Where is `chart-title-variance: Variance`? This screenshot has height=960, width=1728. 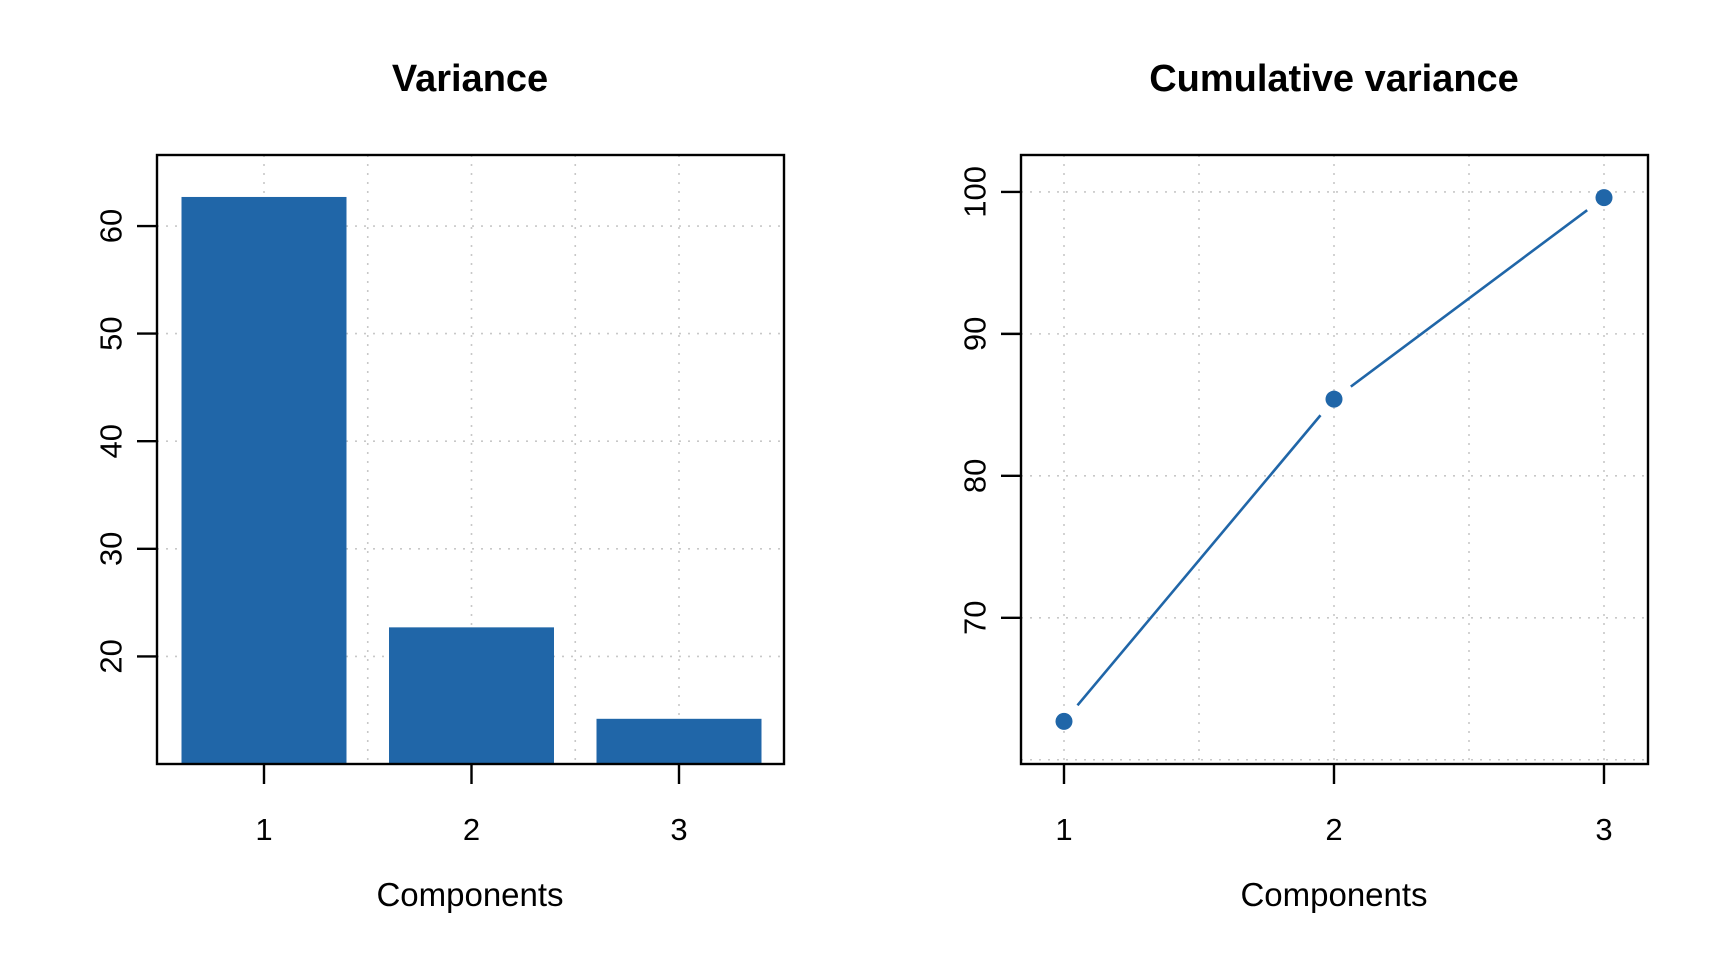 chart-title-variance: Variance is located at coordinates (470, 79).